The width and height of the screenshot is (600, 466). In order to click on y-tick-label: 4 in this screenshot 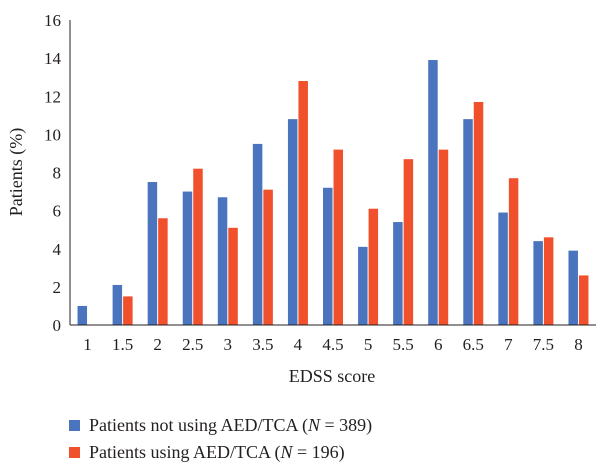, I will do `click(57, 249)`.